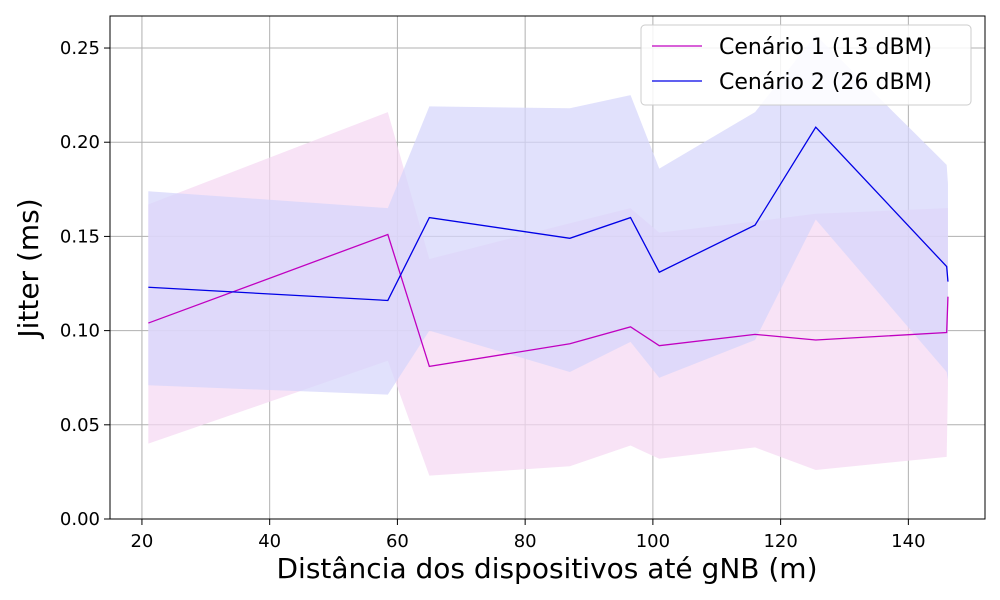  I want to click on y-tick-label: 0.15, so click(80, 236).